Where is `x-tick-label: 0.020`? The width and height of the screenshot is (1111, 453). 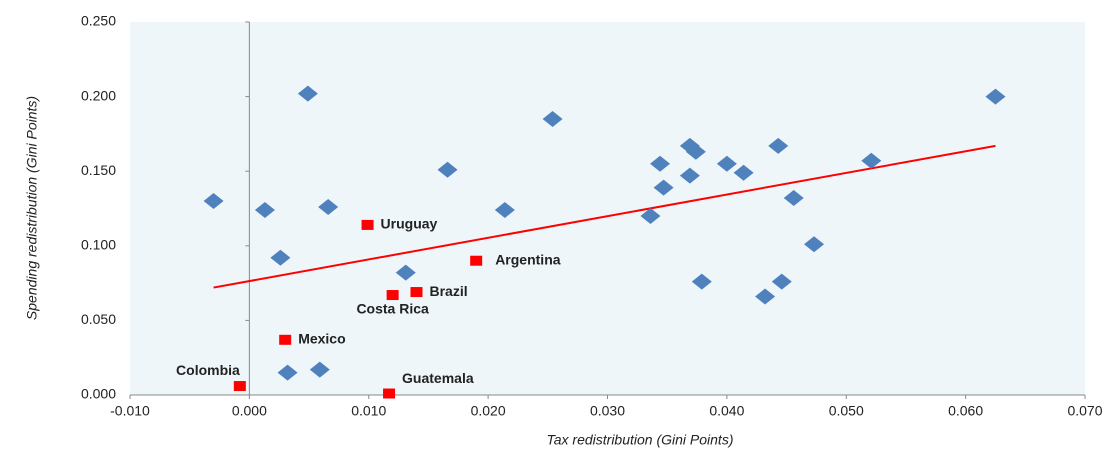 x-tick-label: 0.020 is located at coordinates (488, 411).